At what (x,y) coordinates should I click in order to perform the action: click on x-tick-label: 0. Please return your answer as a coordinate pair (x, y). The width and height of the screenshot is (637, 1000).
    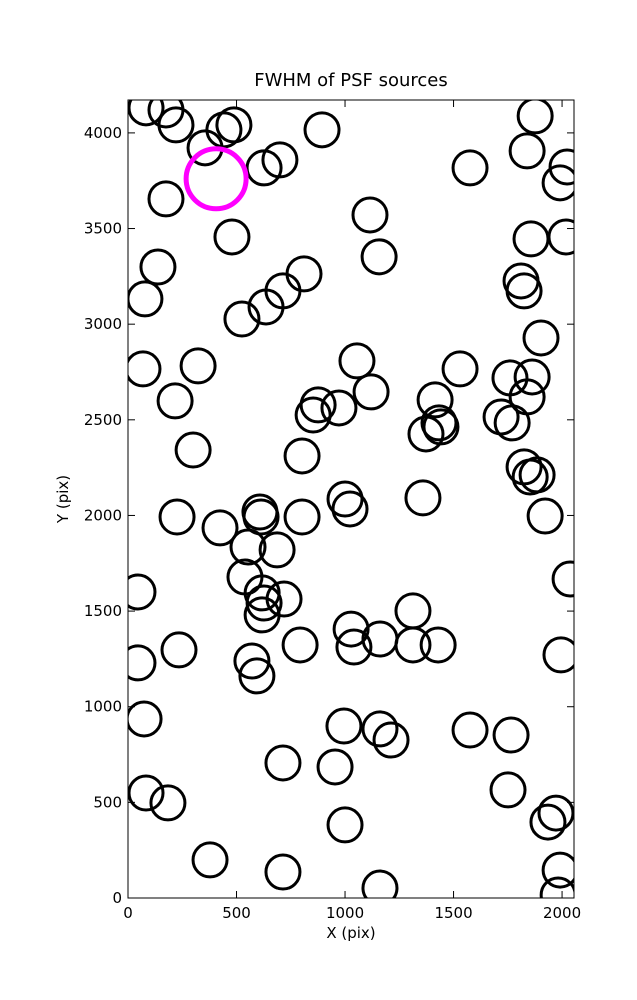
    Looking at the image, I should click on (128, 913).